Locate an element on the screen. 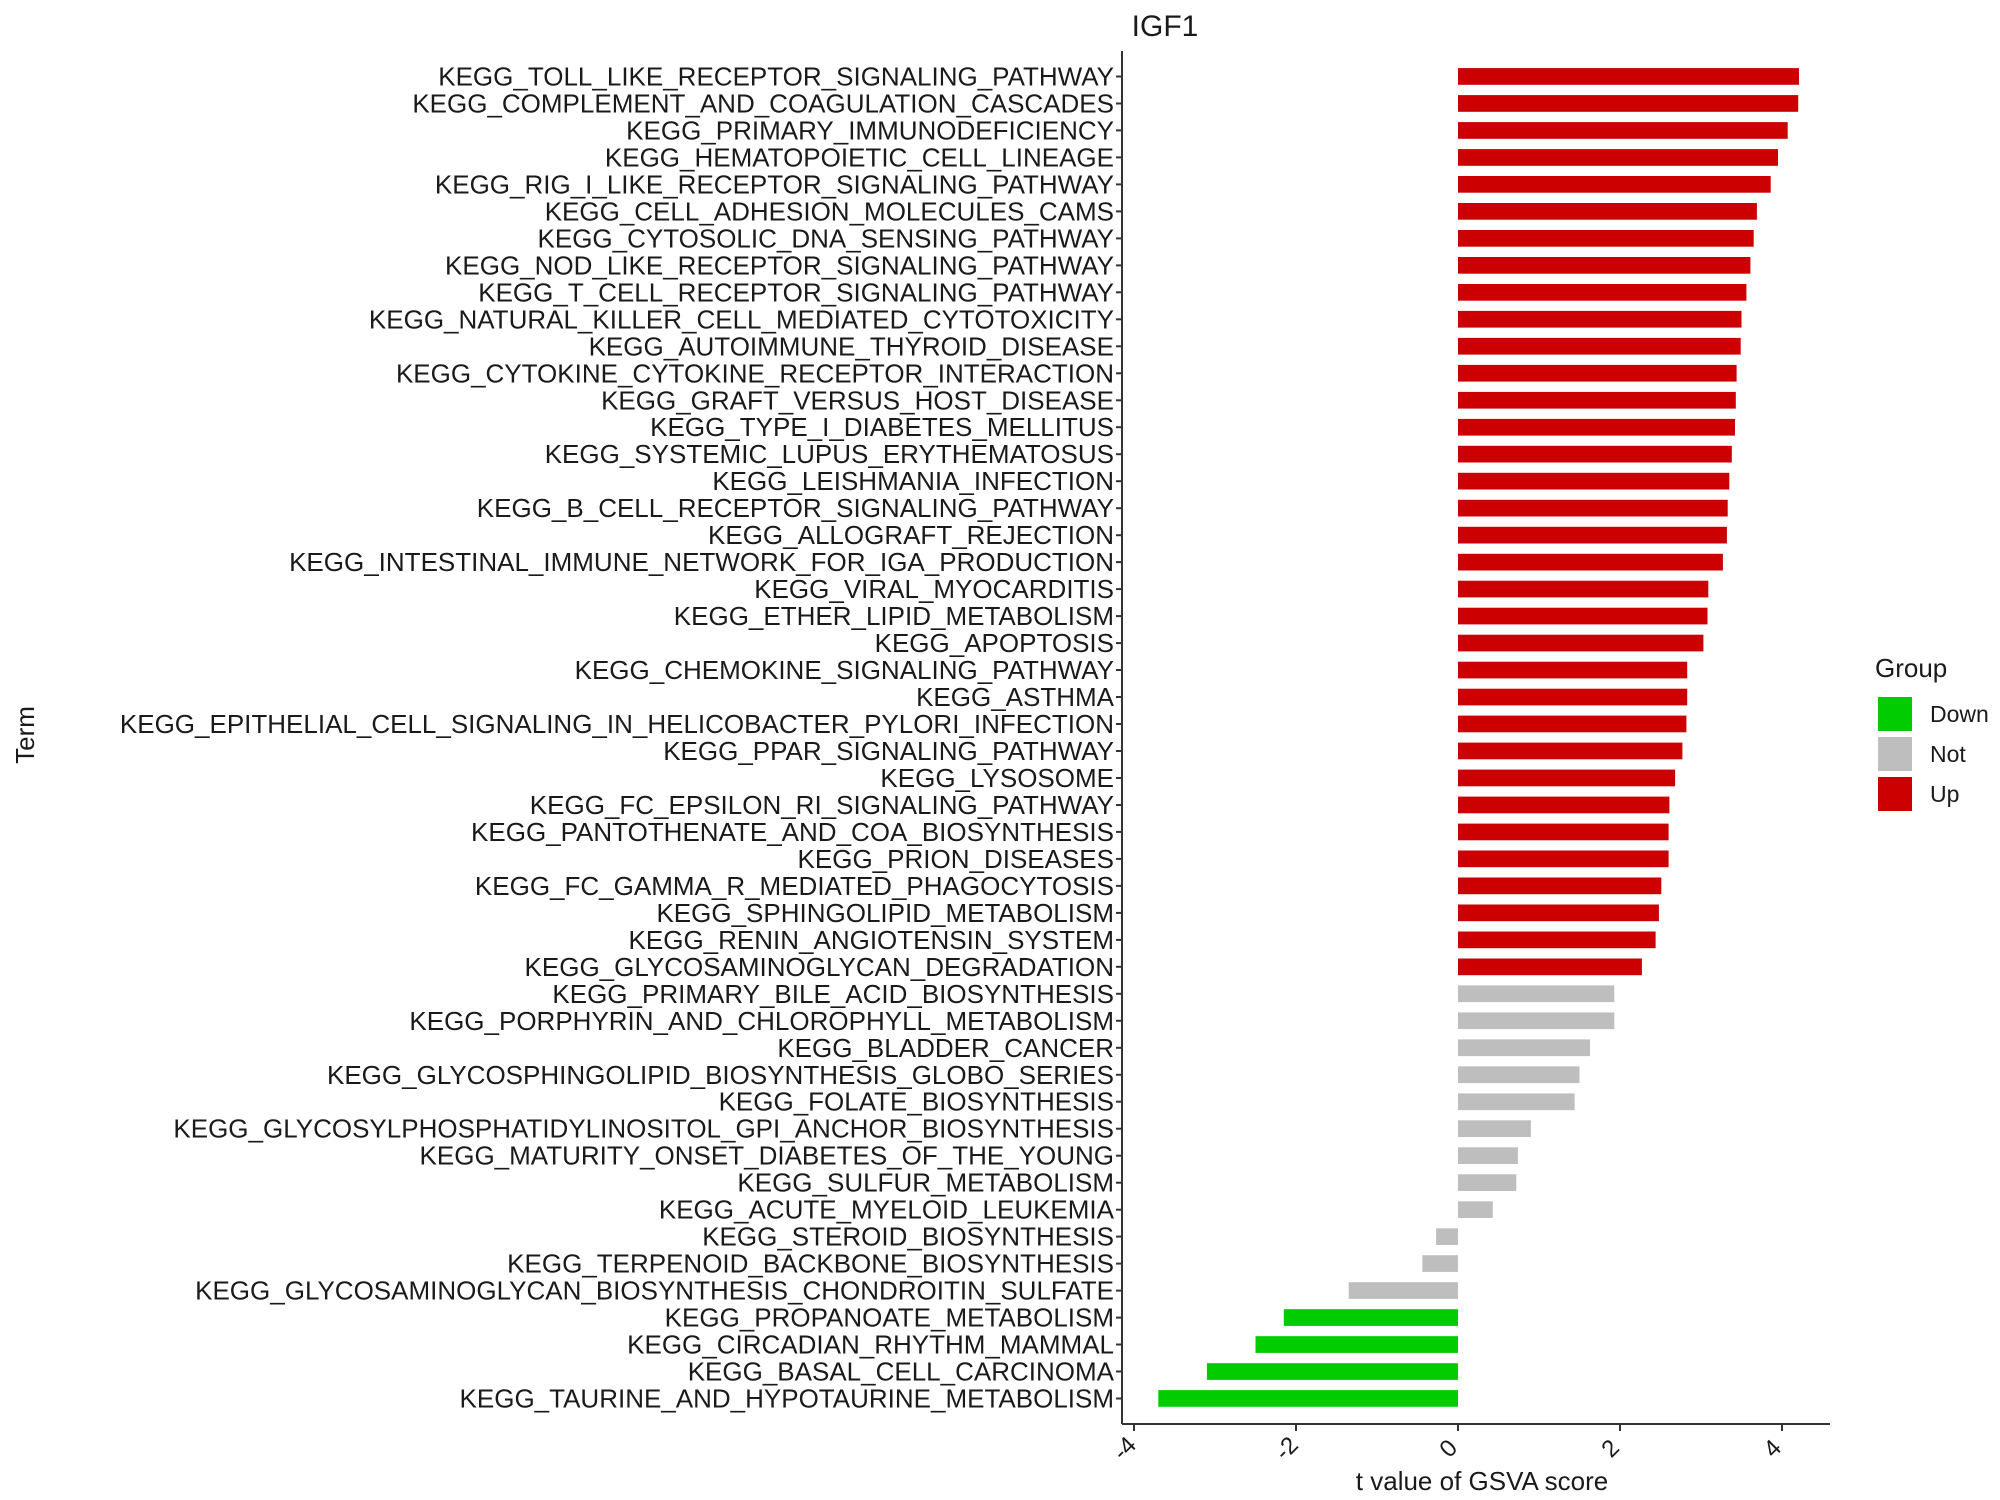 The image size is (2000, 1500). x-tick-label: -2 is located at coordinates (1287, 1449).